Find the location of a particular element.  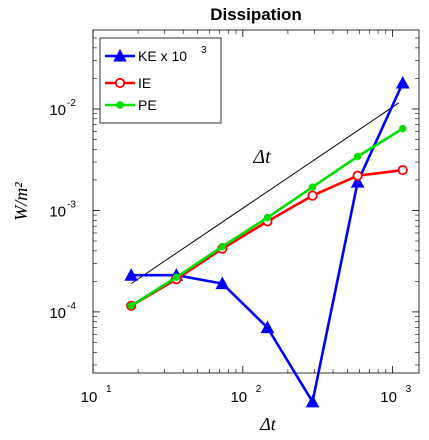

x-tick-exponent: 2 is located at coordinates (259, 389).